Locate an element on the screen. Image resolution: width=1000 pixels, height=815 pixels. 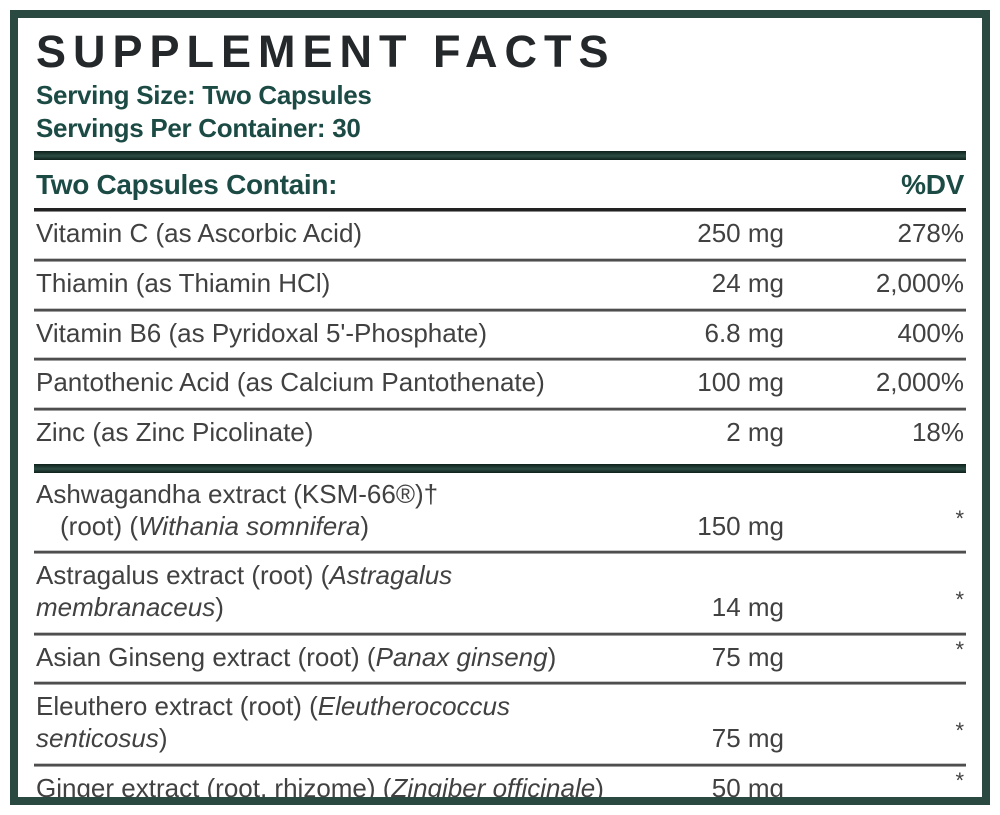
nutrient-dv: 18% is located at coordinates (937, 432).